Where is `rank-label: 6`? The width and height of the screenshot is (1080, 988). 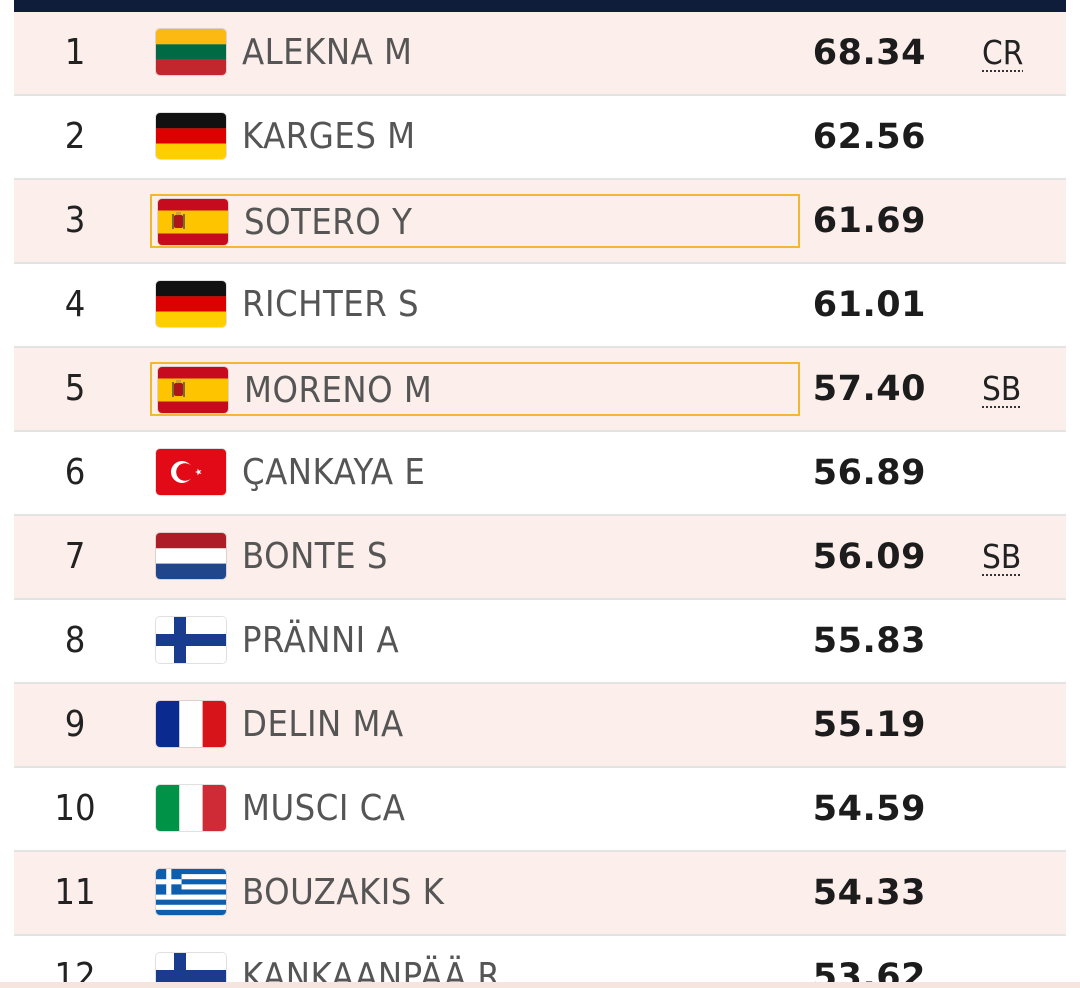 rank-label: 6 is located at coordinates (75, 472).